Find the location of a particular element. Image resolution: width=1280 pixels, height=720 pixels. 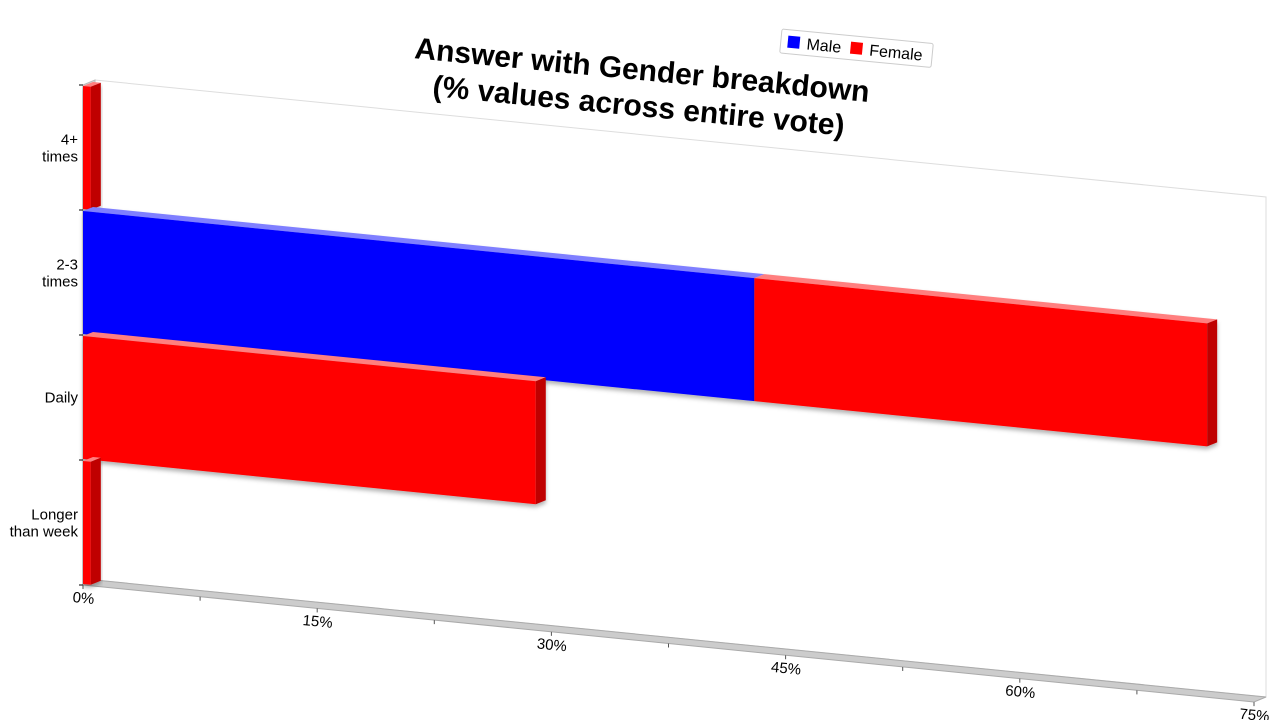

x-tick-label: 75% is located at coordinates (1255, 713).